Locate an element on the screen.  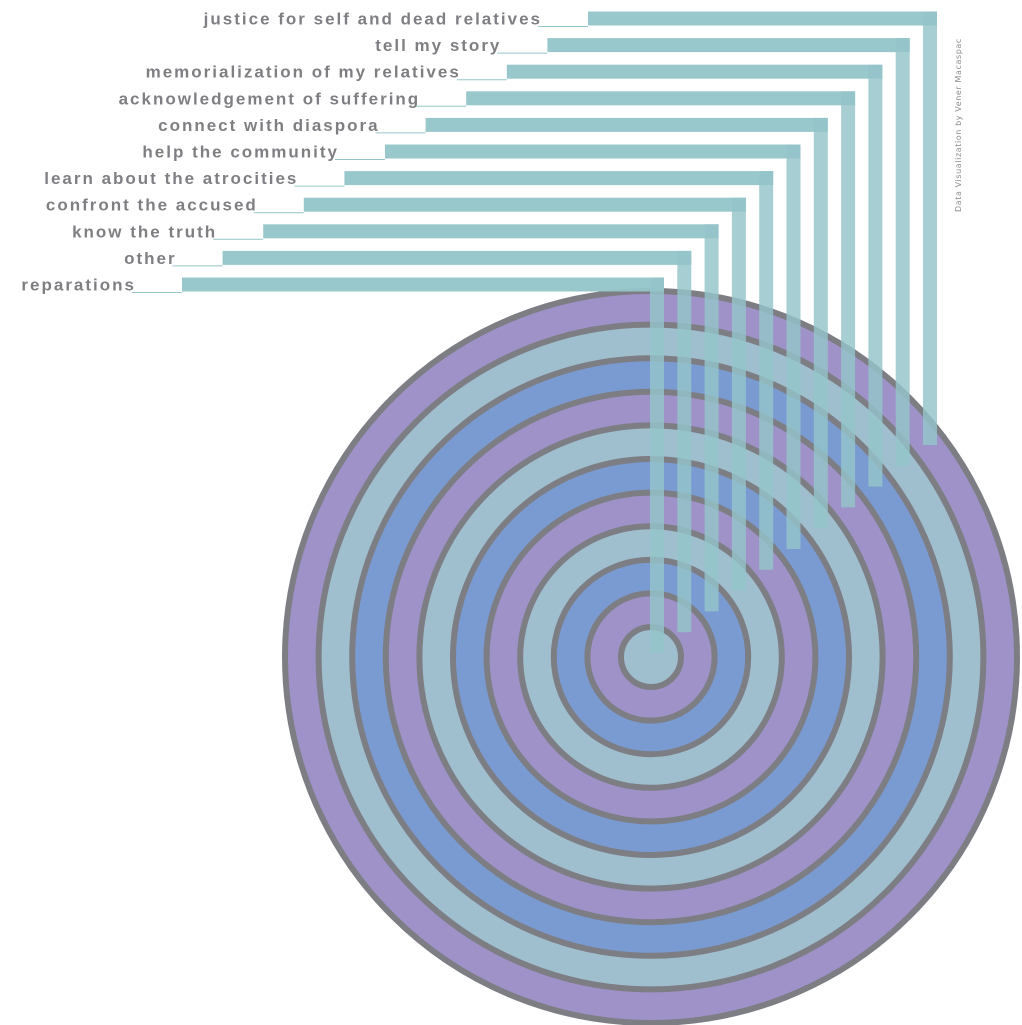
category-label: justice for self and dead relatives is located at coordinates (372, 19).